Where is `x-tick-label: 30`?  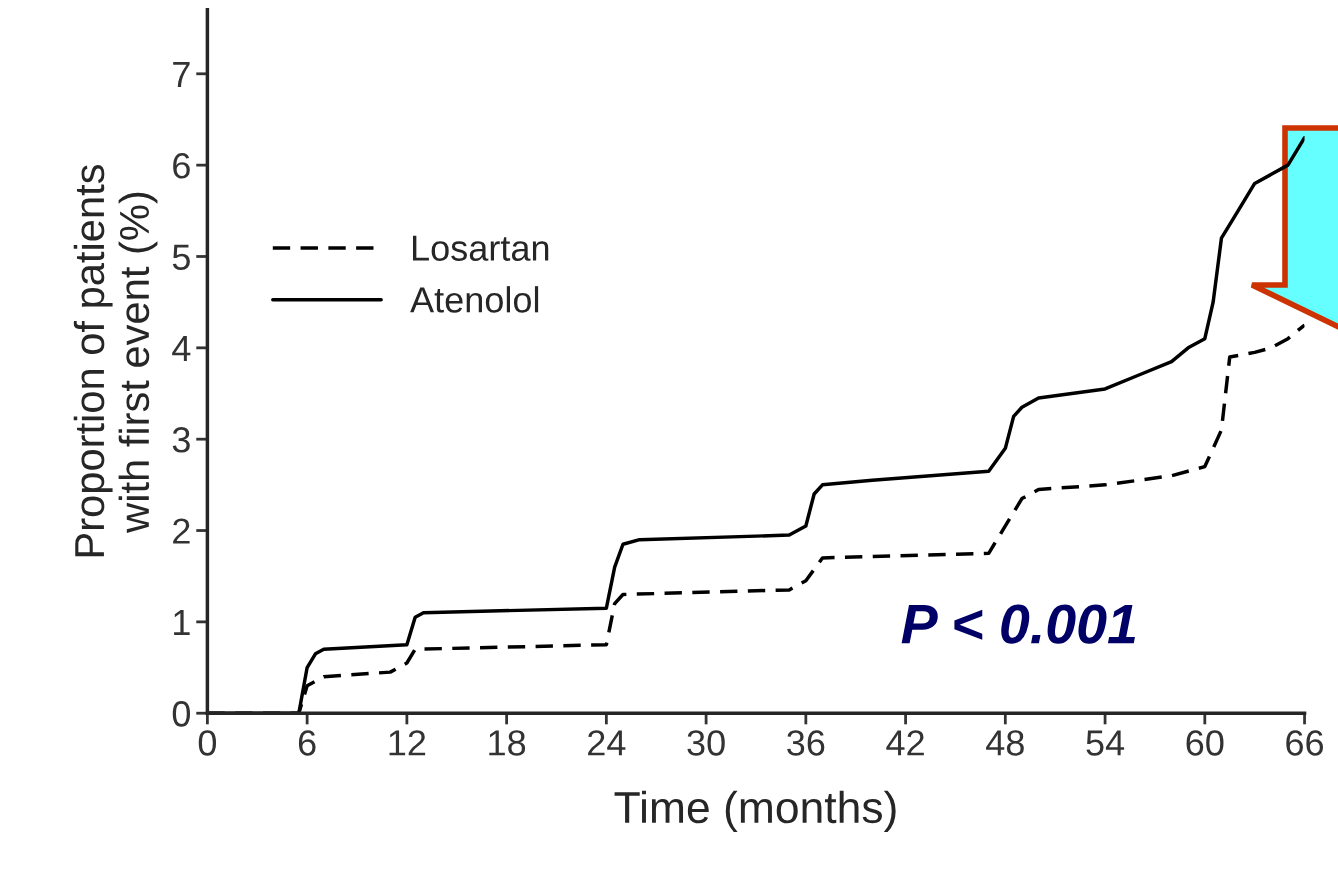 x-tick-label: 30 is located at coordinates (706, 743).